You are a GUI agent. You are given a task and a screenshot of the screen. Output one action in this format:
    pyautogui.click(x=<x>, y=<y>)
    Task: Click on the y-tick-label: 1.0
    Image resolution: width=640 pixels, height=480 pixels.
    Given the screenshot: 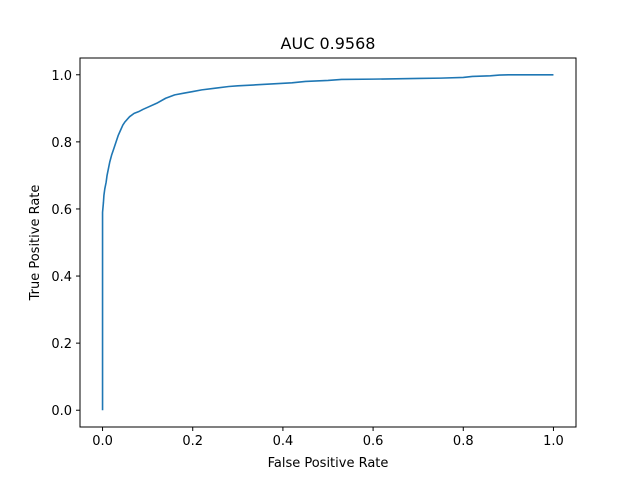 What is the action you would take?
    pyautogui.click(x=61, y=76)
    